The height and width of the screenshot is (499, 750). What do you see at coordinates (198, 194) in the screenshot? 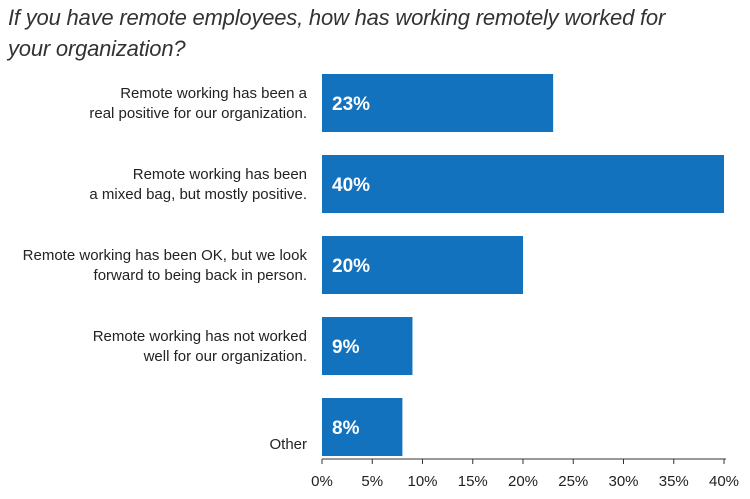
I see `category-label: a mixed bag, but mostly positive.` at bounding box center [198, 194].